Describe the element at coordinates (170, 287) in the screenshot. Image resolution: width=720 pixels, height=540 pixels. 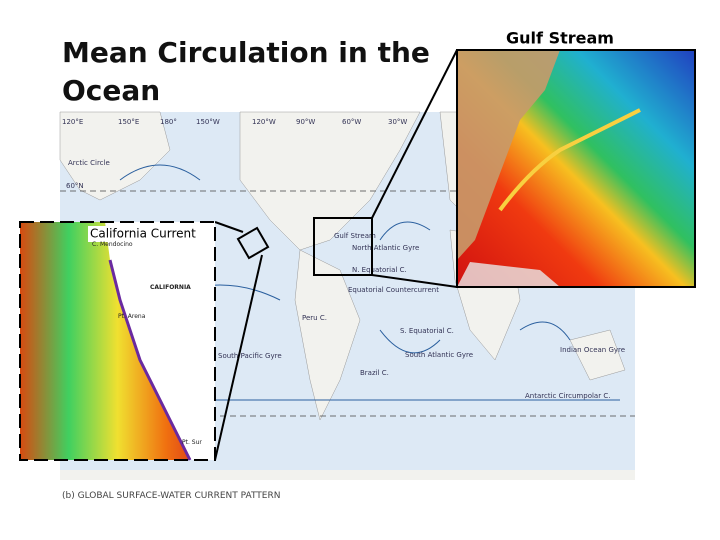
I see `place-label: CALIFORNIA` at that location.